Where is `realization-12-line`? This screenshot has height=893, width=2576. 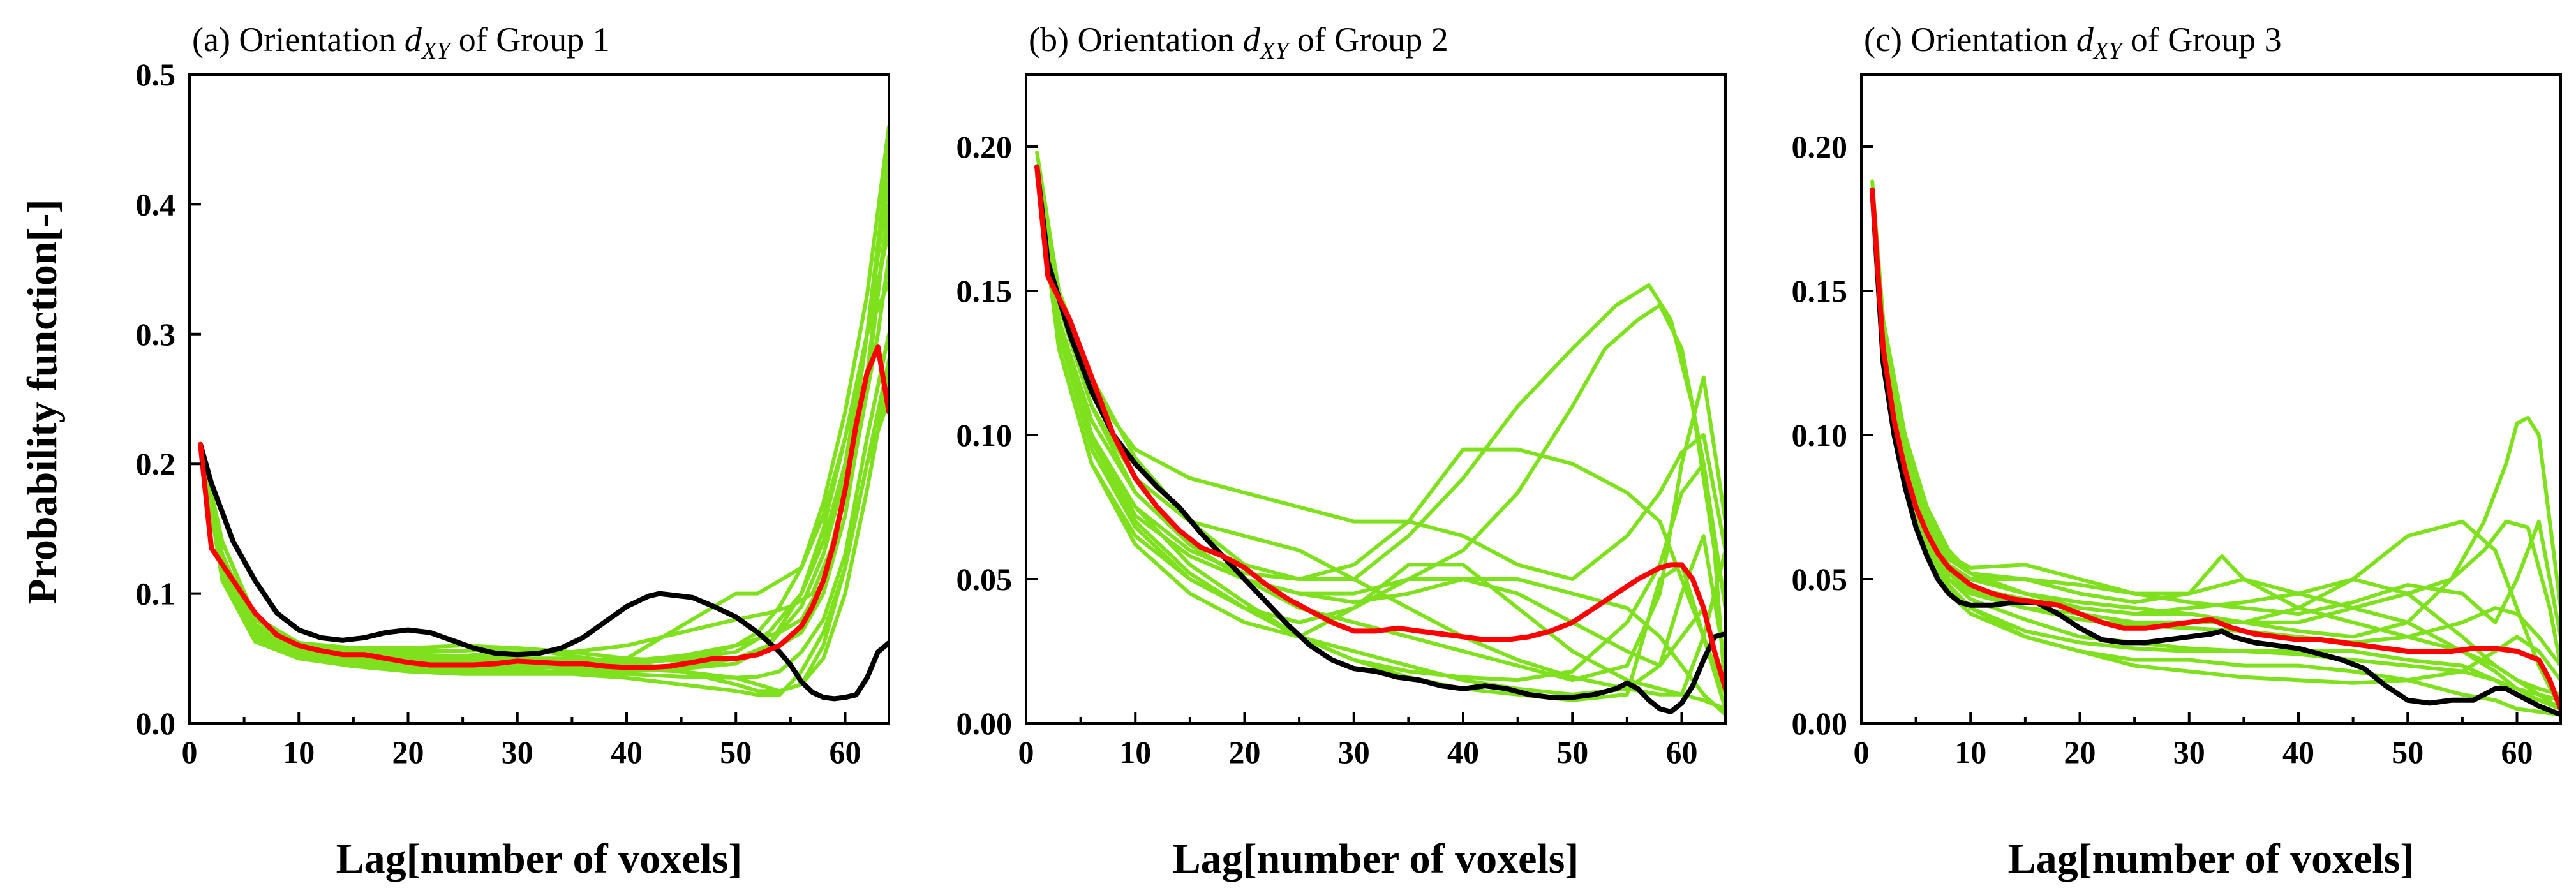 realization-12-line is located at coordinates (543, 438).